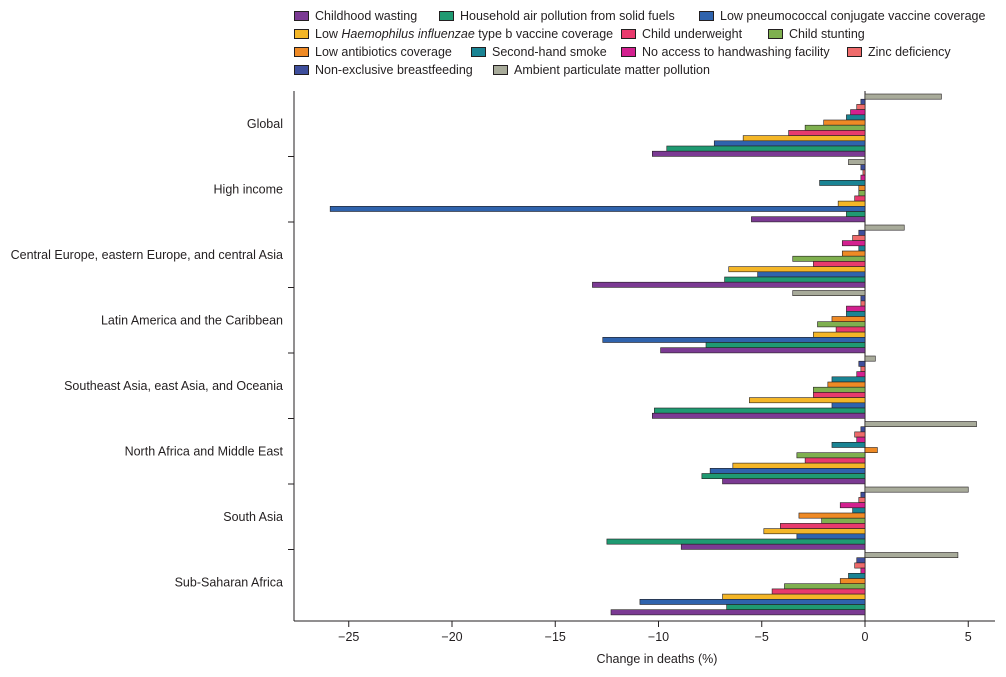  I want to click on x-axis-title: Change in deaths (%), so click(657, 659).